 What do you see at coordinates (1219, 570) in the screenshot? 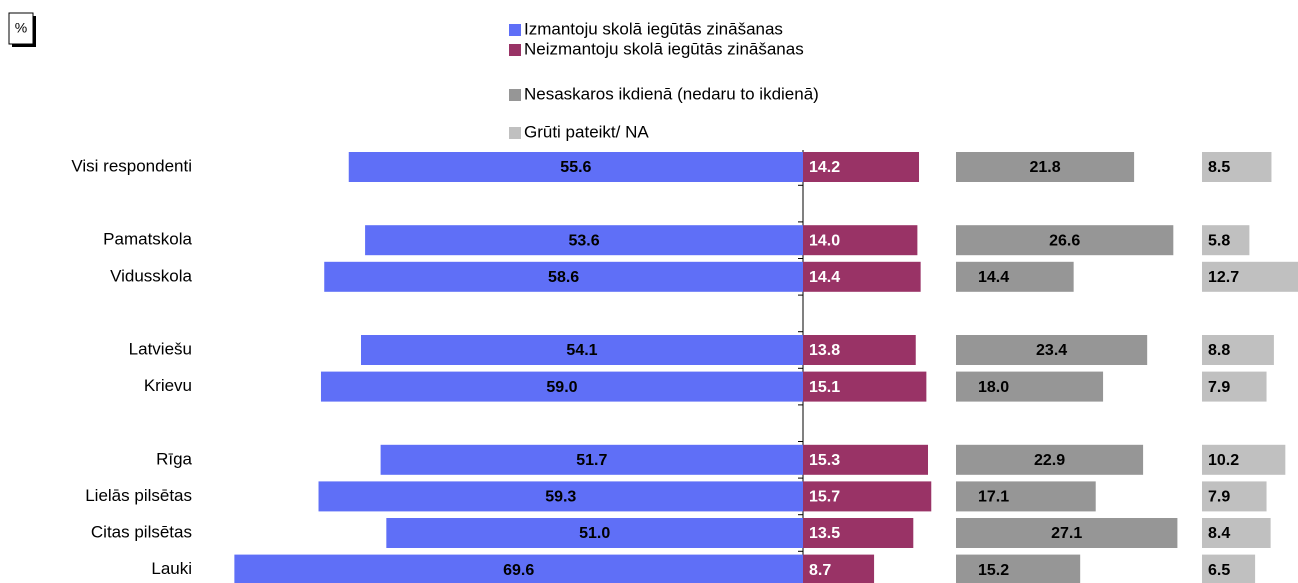
I see `value-label: 6.5` at bounding box center [1219, 570].